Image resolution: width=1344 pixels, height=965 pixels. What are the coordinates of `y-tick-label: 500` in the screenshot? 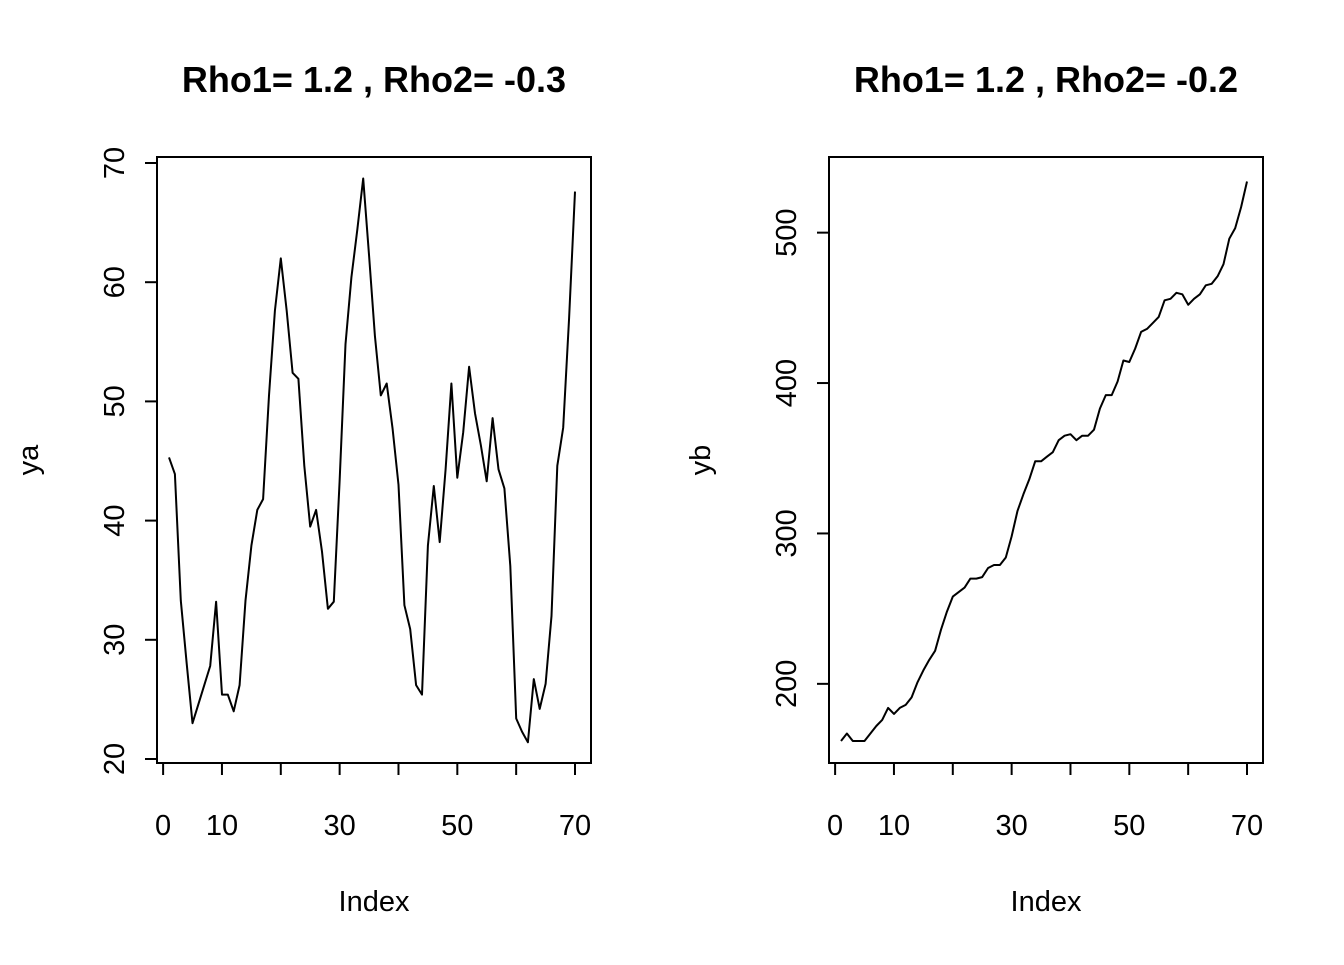 It's located at (787, 232).